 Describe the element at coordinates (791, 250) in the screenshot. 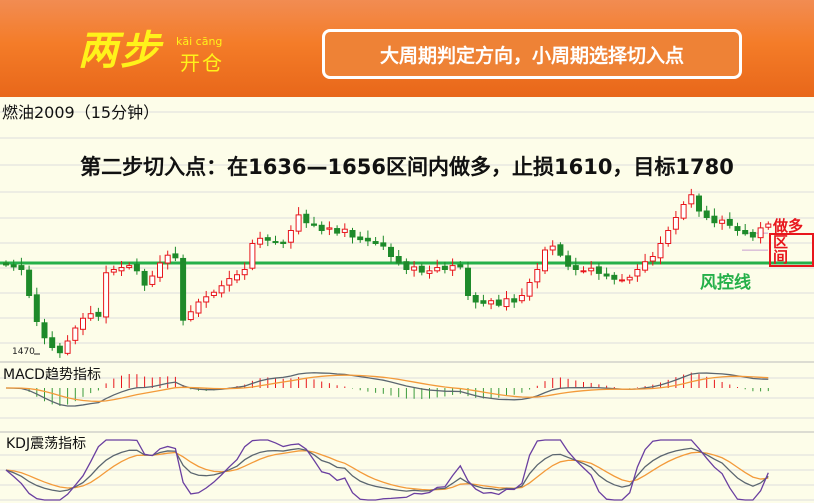

I see `zone-annotation: 区间` at that location.